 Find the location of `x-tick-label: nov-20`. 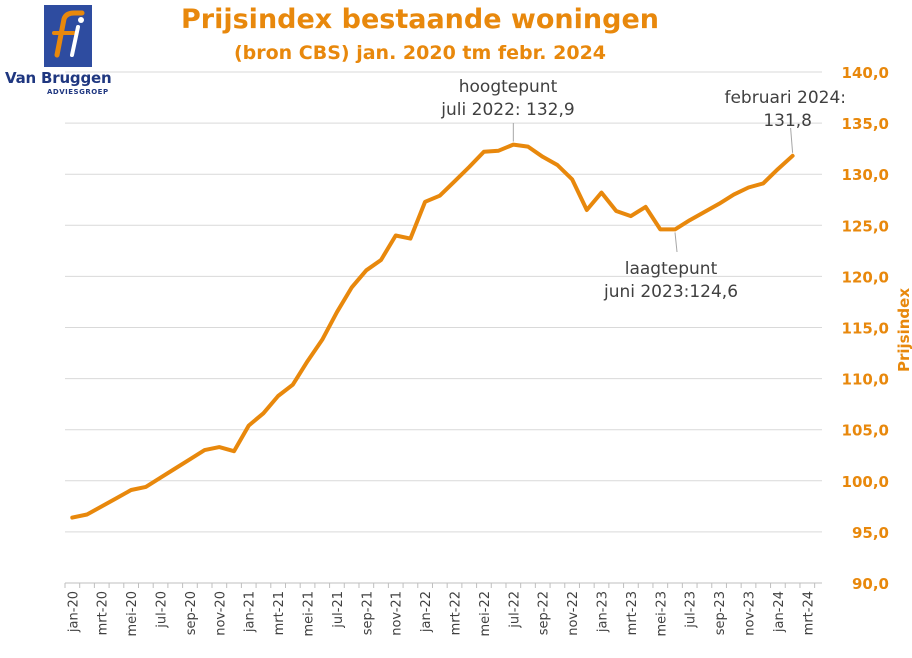

x-tick-label: nov-20 is located at coordinates (220, 613).